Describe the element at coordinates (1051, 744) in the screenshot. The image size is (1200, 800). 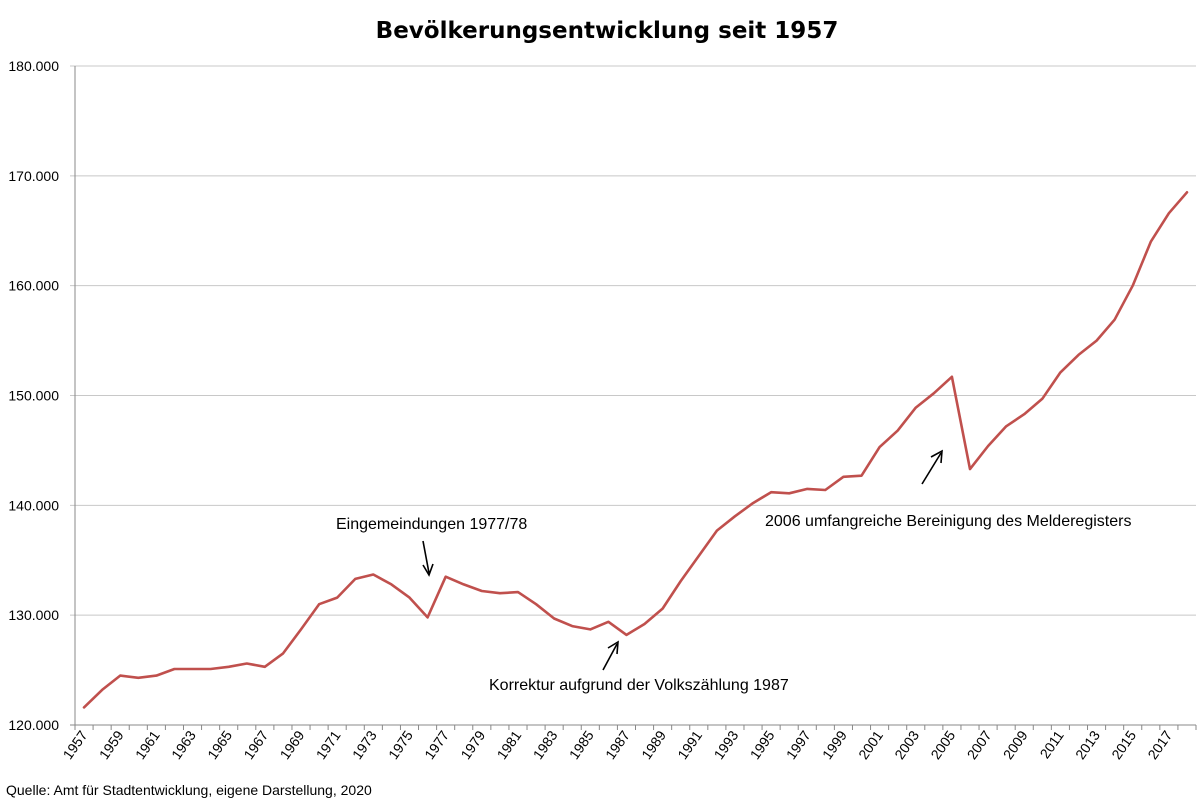
I see `x-tick-label: 2011` at that location.